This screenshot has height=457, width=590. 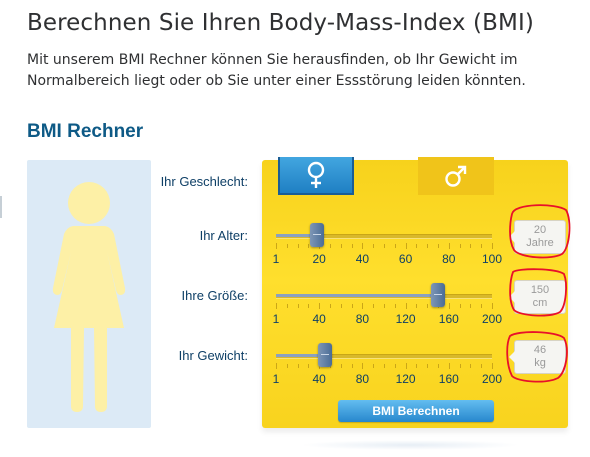 I want to click on weight-label: Ihr Gewicht:, so click(x=213, y=355).